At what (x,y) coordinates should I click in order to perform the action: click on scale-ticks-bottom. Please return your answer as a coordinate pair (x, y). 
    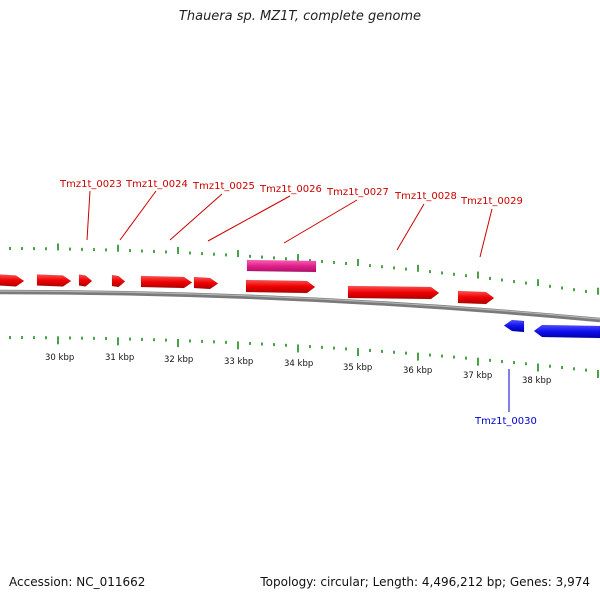
    Looking at the image, I should click on (304, 357).